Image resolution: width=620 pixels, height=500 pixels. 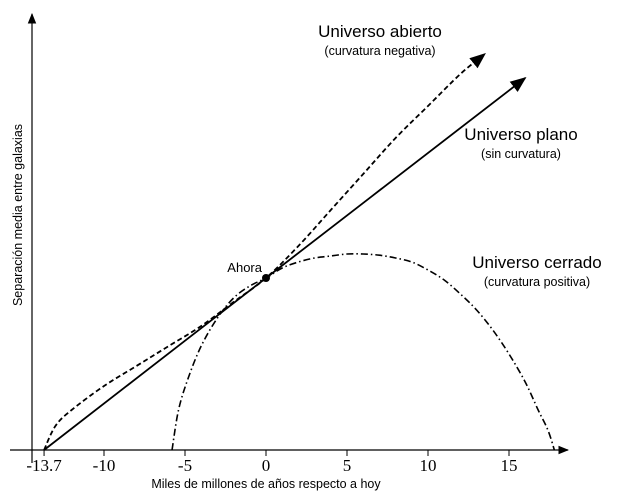 What do you see at coordinates (536, 262) in the screenshot?
I see `series-label-universo-cerrado: Universo cerrado` at bounding box center [536, 262].